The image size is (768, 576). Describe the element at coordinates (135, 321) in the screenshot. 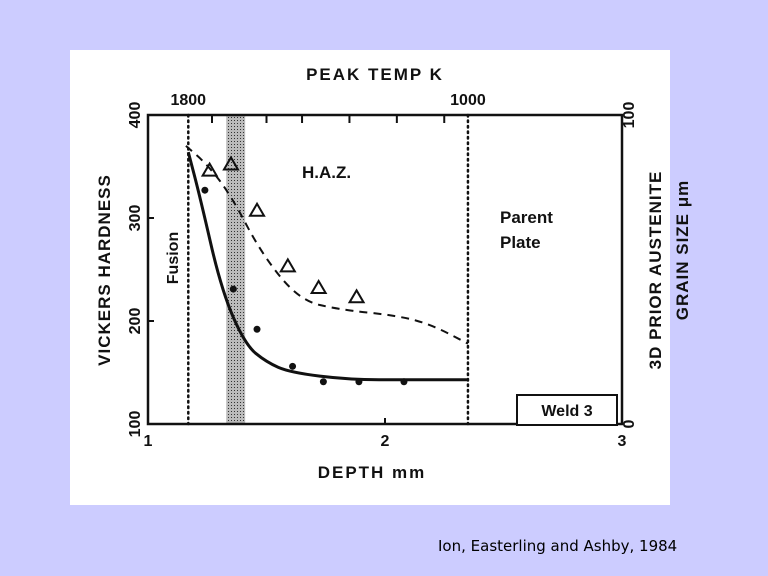

I see `y-tick-label: 200` at that location.